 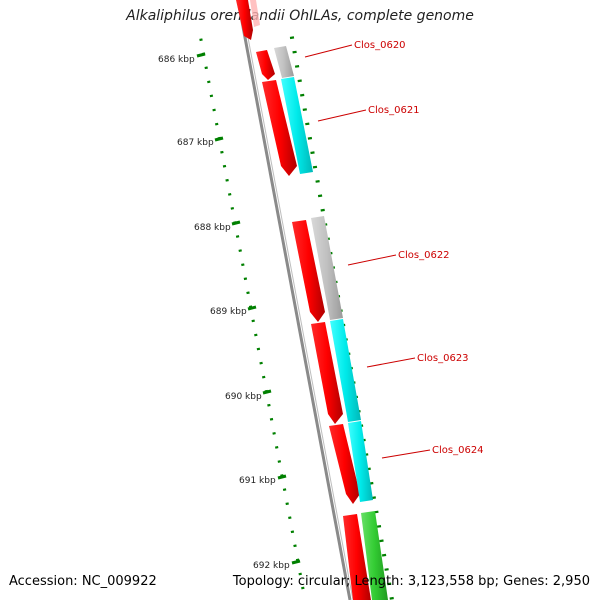 I want to click on gene-clos0620, so click(x=284, y=62).